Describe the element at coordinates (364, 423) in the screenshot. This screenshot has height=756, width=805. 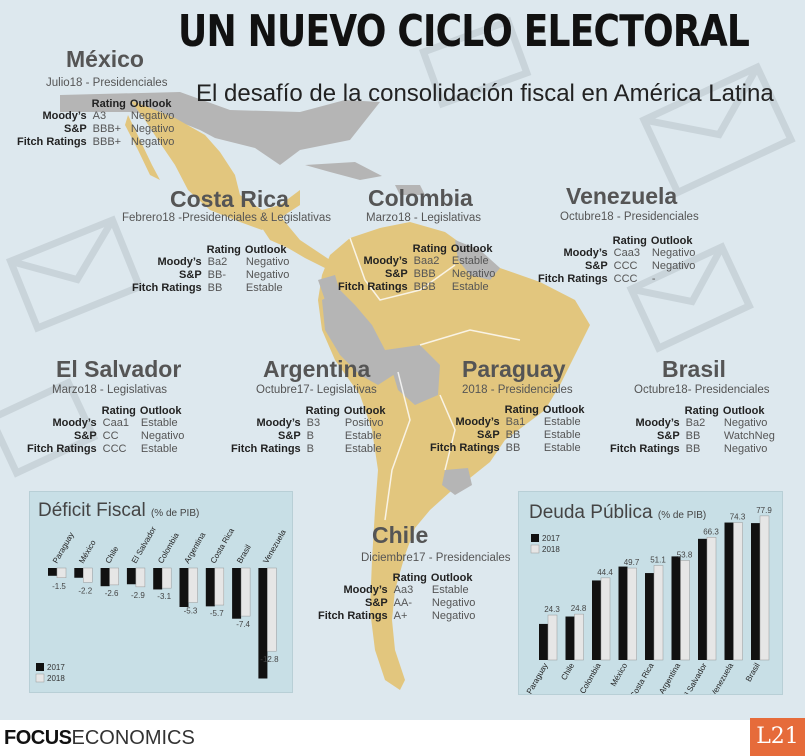
I see `outlook-value: Positivo` at that location.